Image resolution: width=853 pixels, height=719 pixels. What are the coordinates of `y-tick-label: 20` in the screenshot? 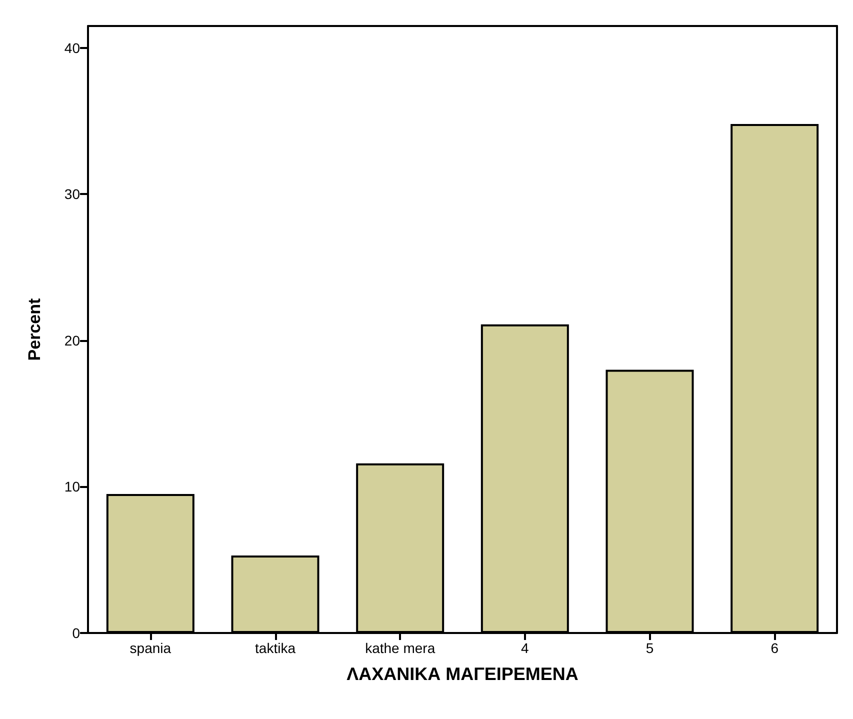 It's located at (72, 340).